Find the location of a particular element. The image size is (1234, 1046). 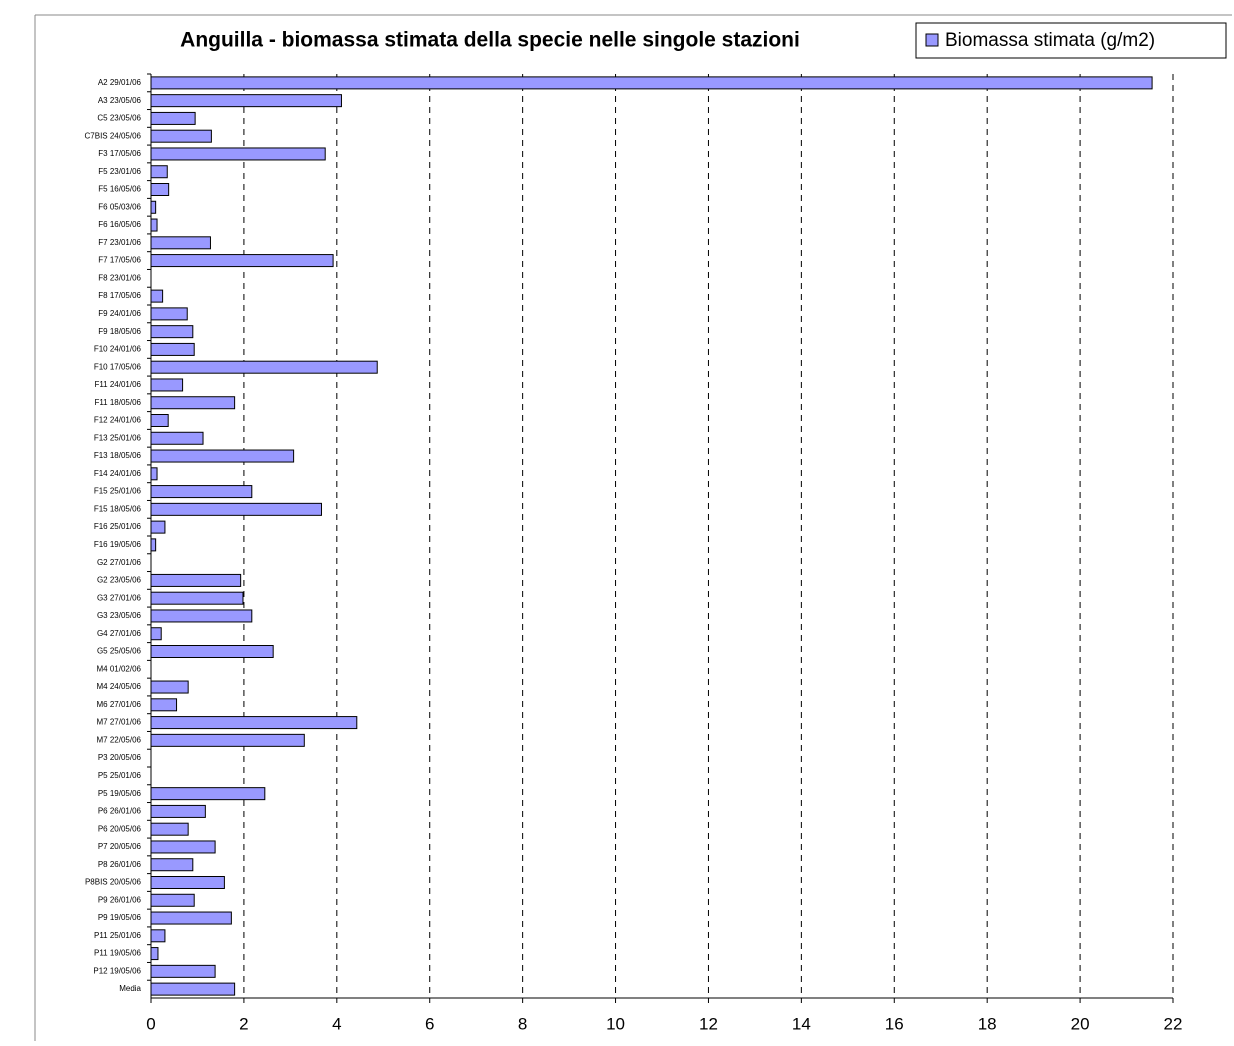

y-tick-label: P8BIS 20/05/06 is located at coordinates (113, 882).